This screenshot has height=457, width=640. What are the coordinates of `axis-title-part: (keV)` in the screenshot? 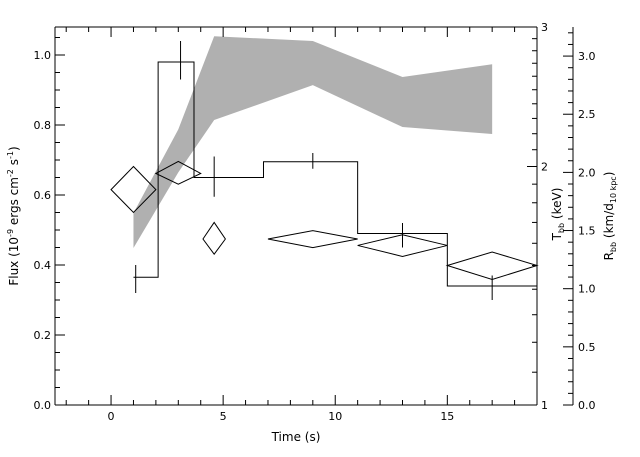 It's located at (557, 205).